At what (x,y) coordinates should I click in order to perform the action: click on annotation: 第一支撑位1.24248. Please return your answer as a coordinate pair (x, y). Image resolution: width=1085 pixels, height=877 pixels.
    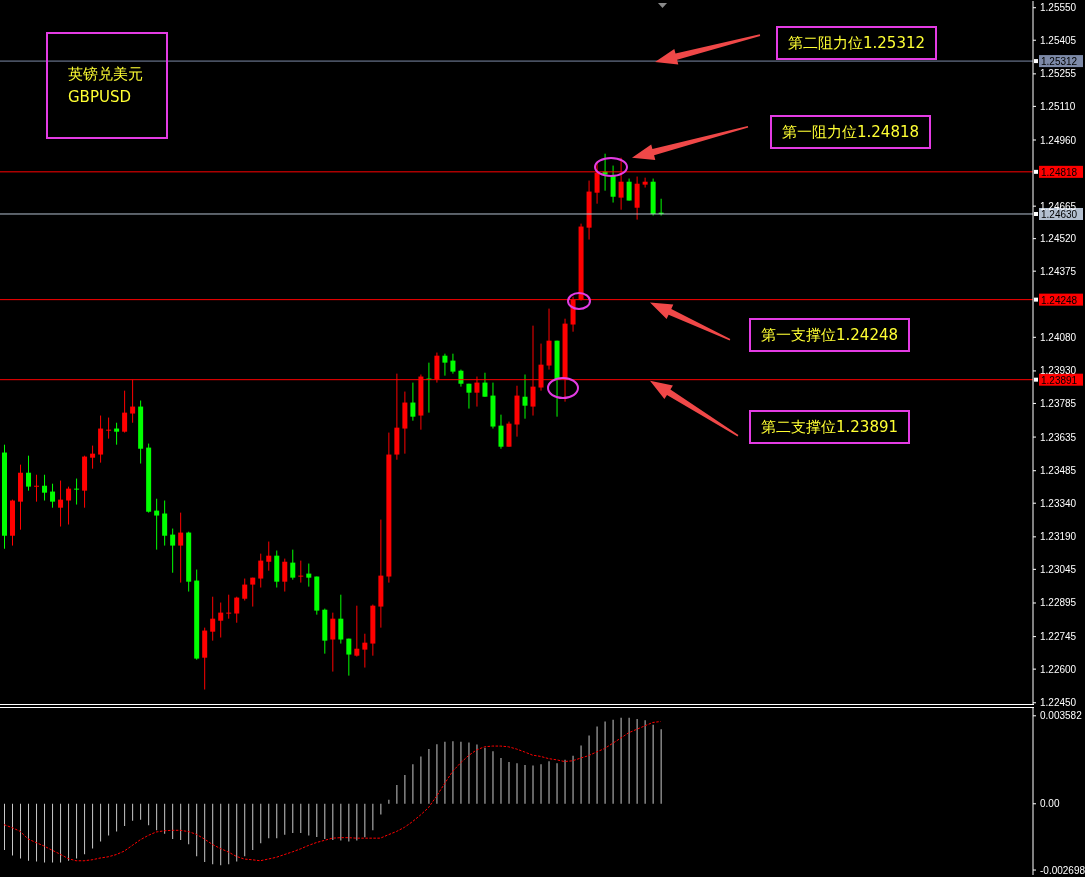
    Looking at the image, I should click on (830, 334).